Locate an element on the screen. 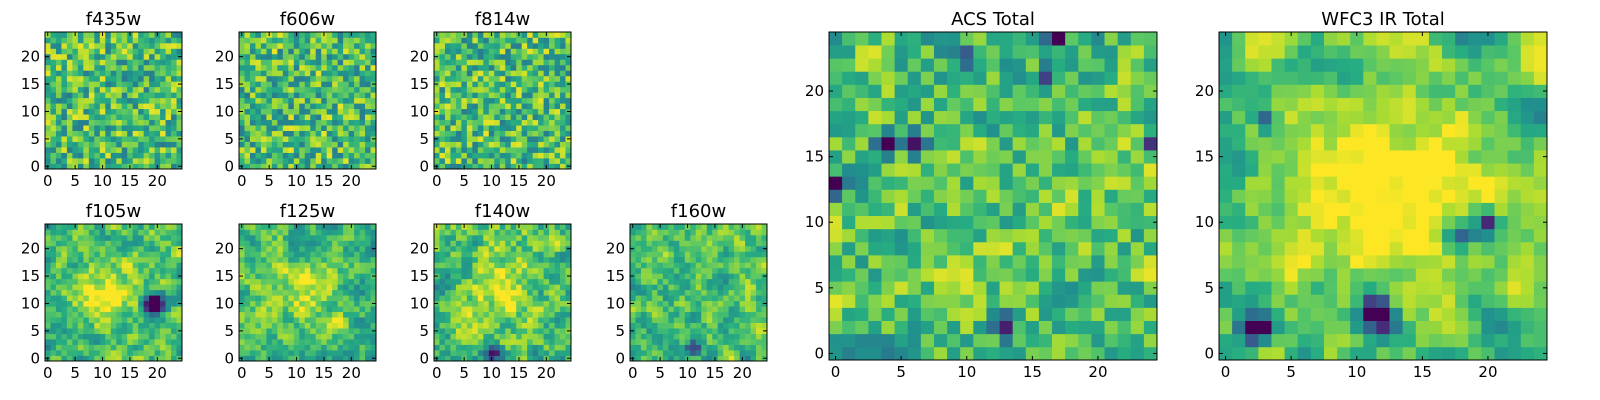 This screenshot has height=400, width=1600. y-tick-label: 20 is located at coordinates (224, 57).